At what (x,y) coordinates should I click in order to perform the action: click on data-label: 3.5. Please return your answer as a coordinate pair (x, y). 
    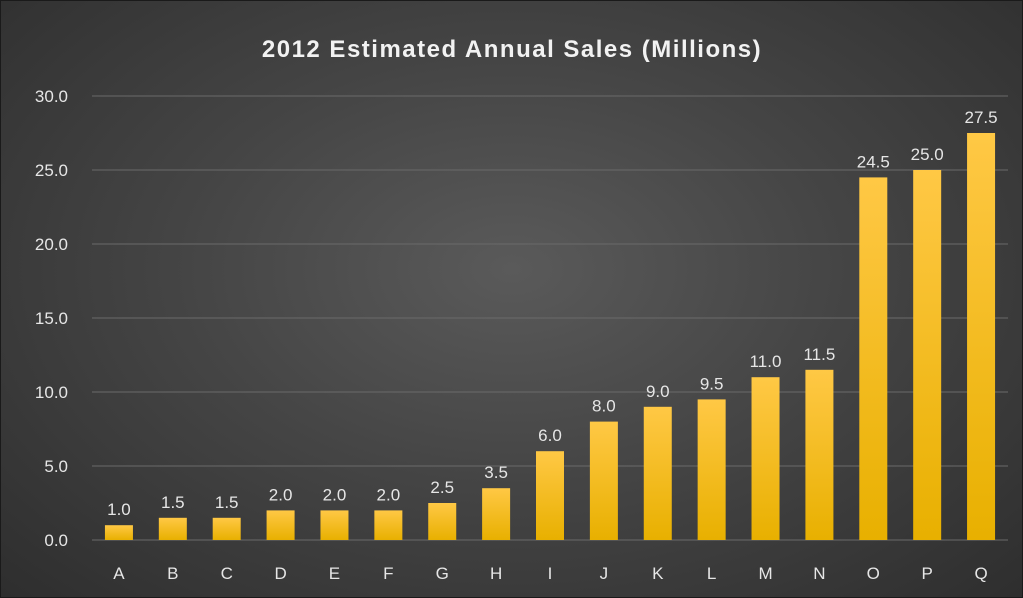
    Looking at the image, I should click on (496, 472).